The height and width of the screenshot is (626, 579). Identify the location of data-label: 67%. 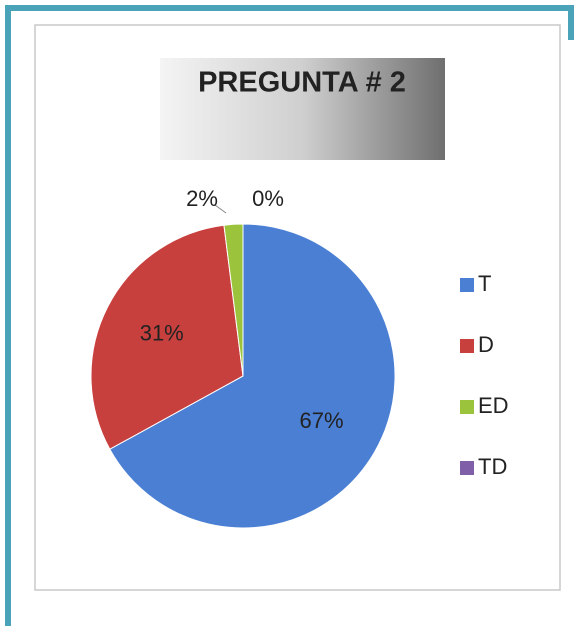
(321, 420).